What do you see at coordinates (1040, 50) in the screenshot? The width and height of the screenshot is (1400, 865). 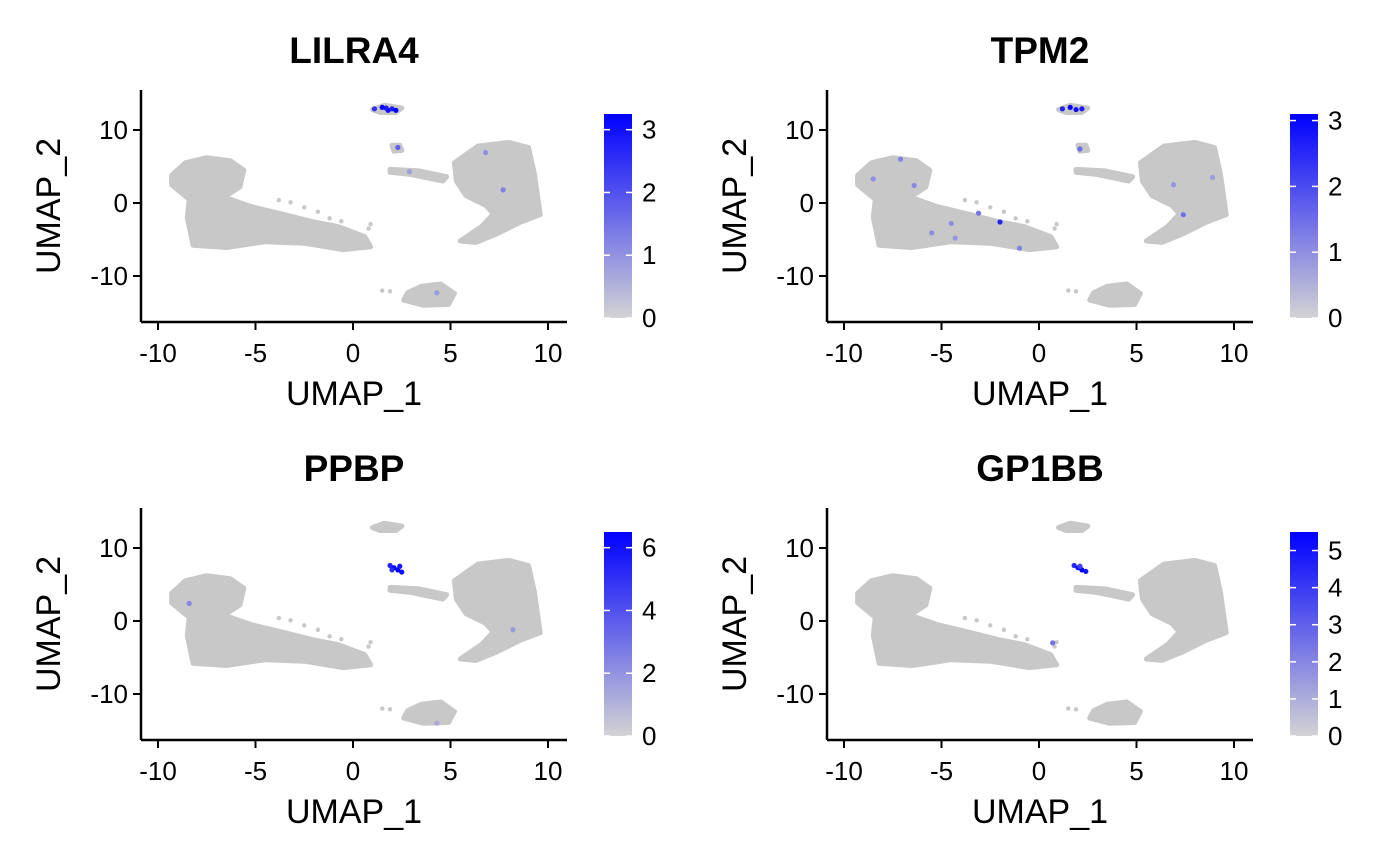 I see `panel-title: TPM2` at bounding box center [1040, 50].